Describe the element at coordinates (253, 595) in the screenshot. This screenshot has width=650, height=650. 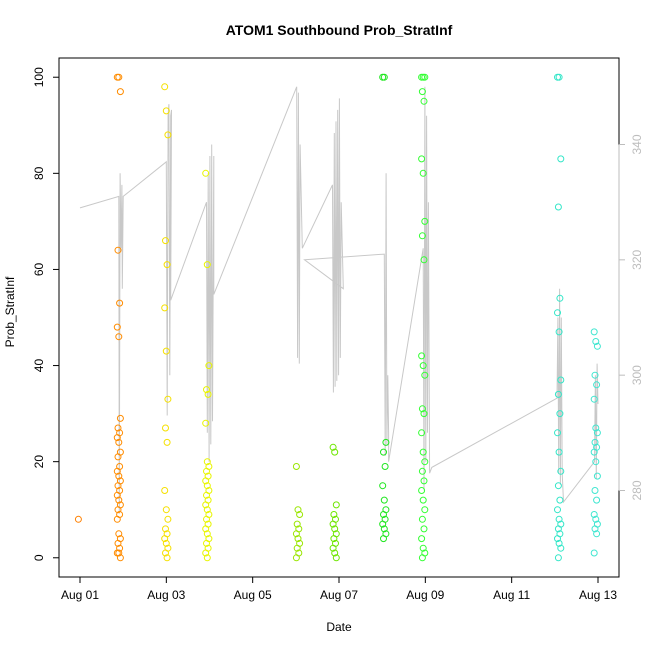
I see `x-tick-label: Aug 05` at that location.